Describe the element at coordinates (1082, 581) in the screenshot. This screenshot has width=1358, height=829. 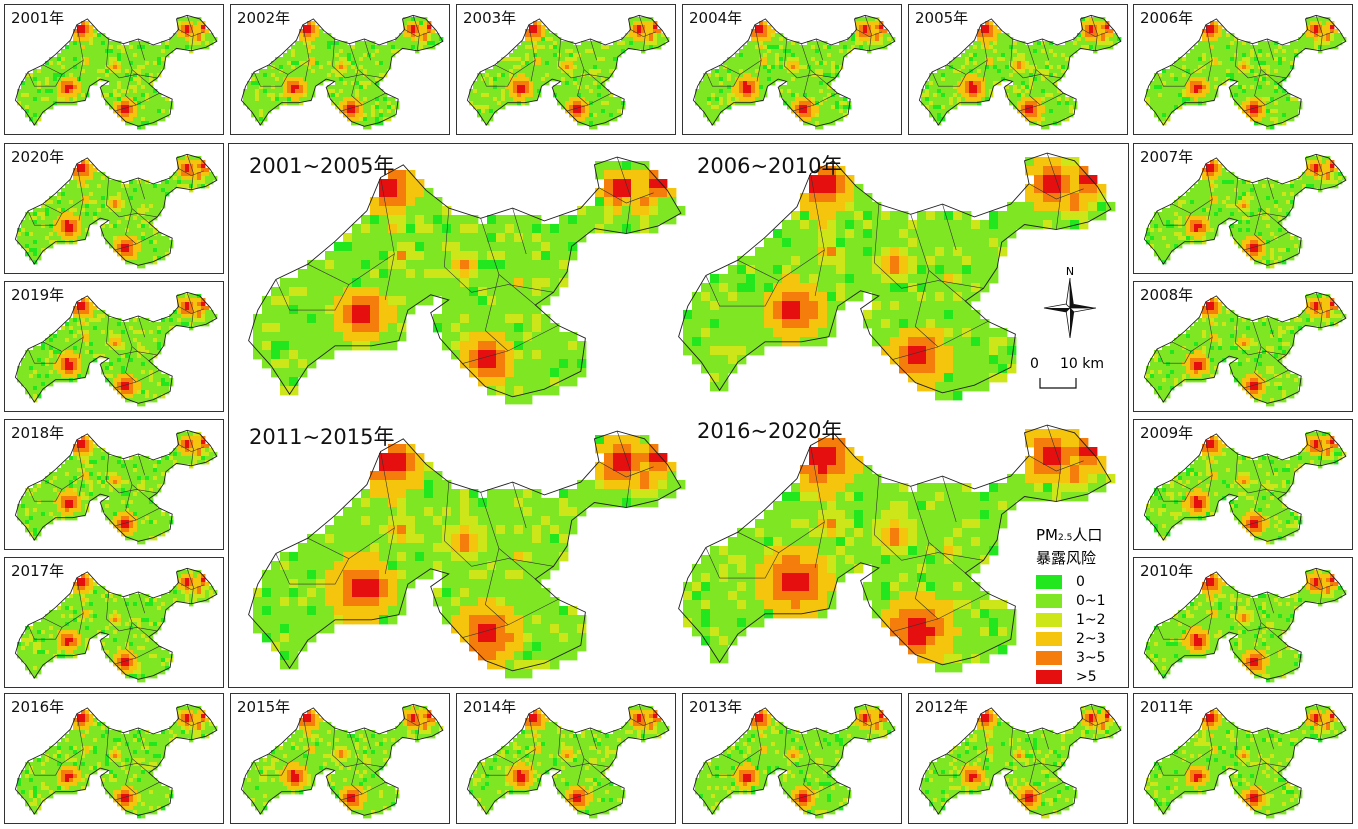
I see `legend-item: 0` at that location.